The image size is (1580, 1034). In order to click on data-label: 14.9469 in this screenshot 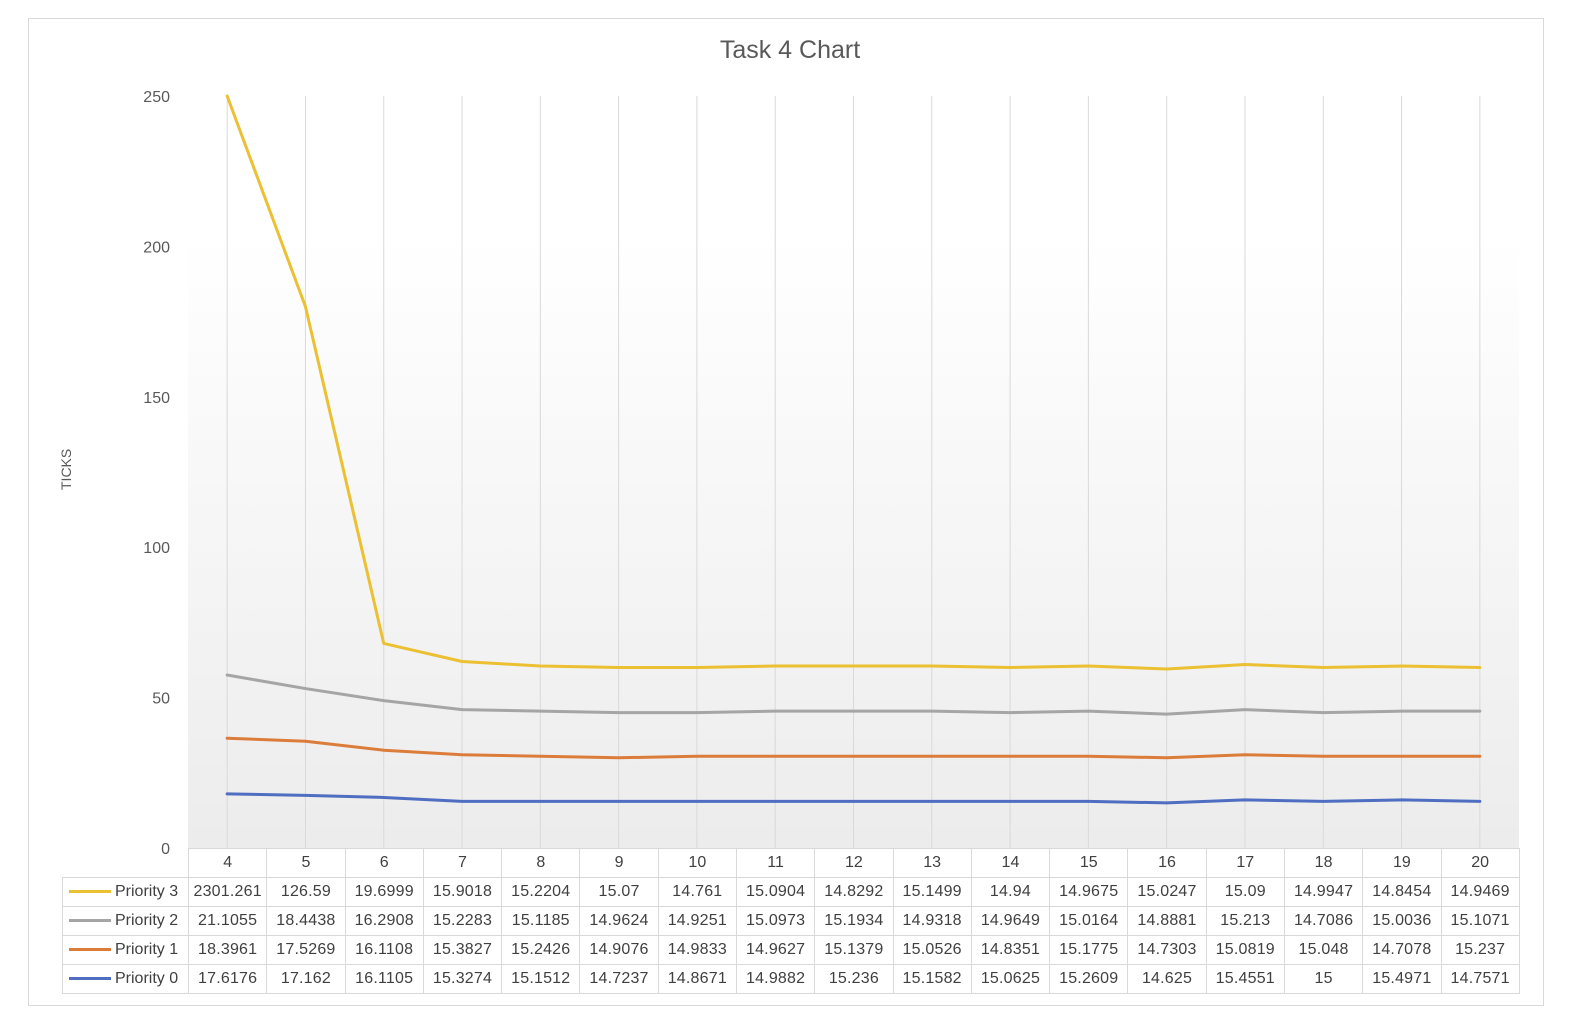, I will do `click(1480, 891)`.